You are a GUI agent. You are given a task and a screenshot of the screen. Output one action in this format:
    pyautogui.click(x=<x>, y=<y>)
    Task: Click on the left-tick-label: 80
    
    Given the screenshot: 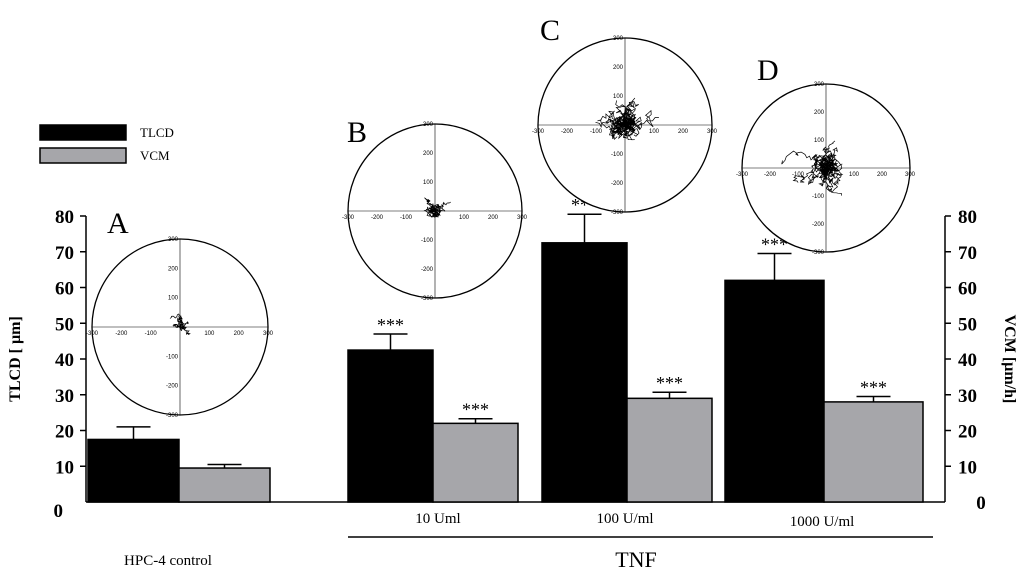 What is the action you would take?
    pyautogui.click(x=64, y=217)
    